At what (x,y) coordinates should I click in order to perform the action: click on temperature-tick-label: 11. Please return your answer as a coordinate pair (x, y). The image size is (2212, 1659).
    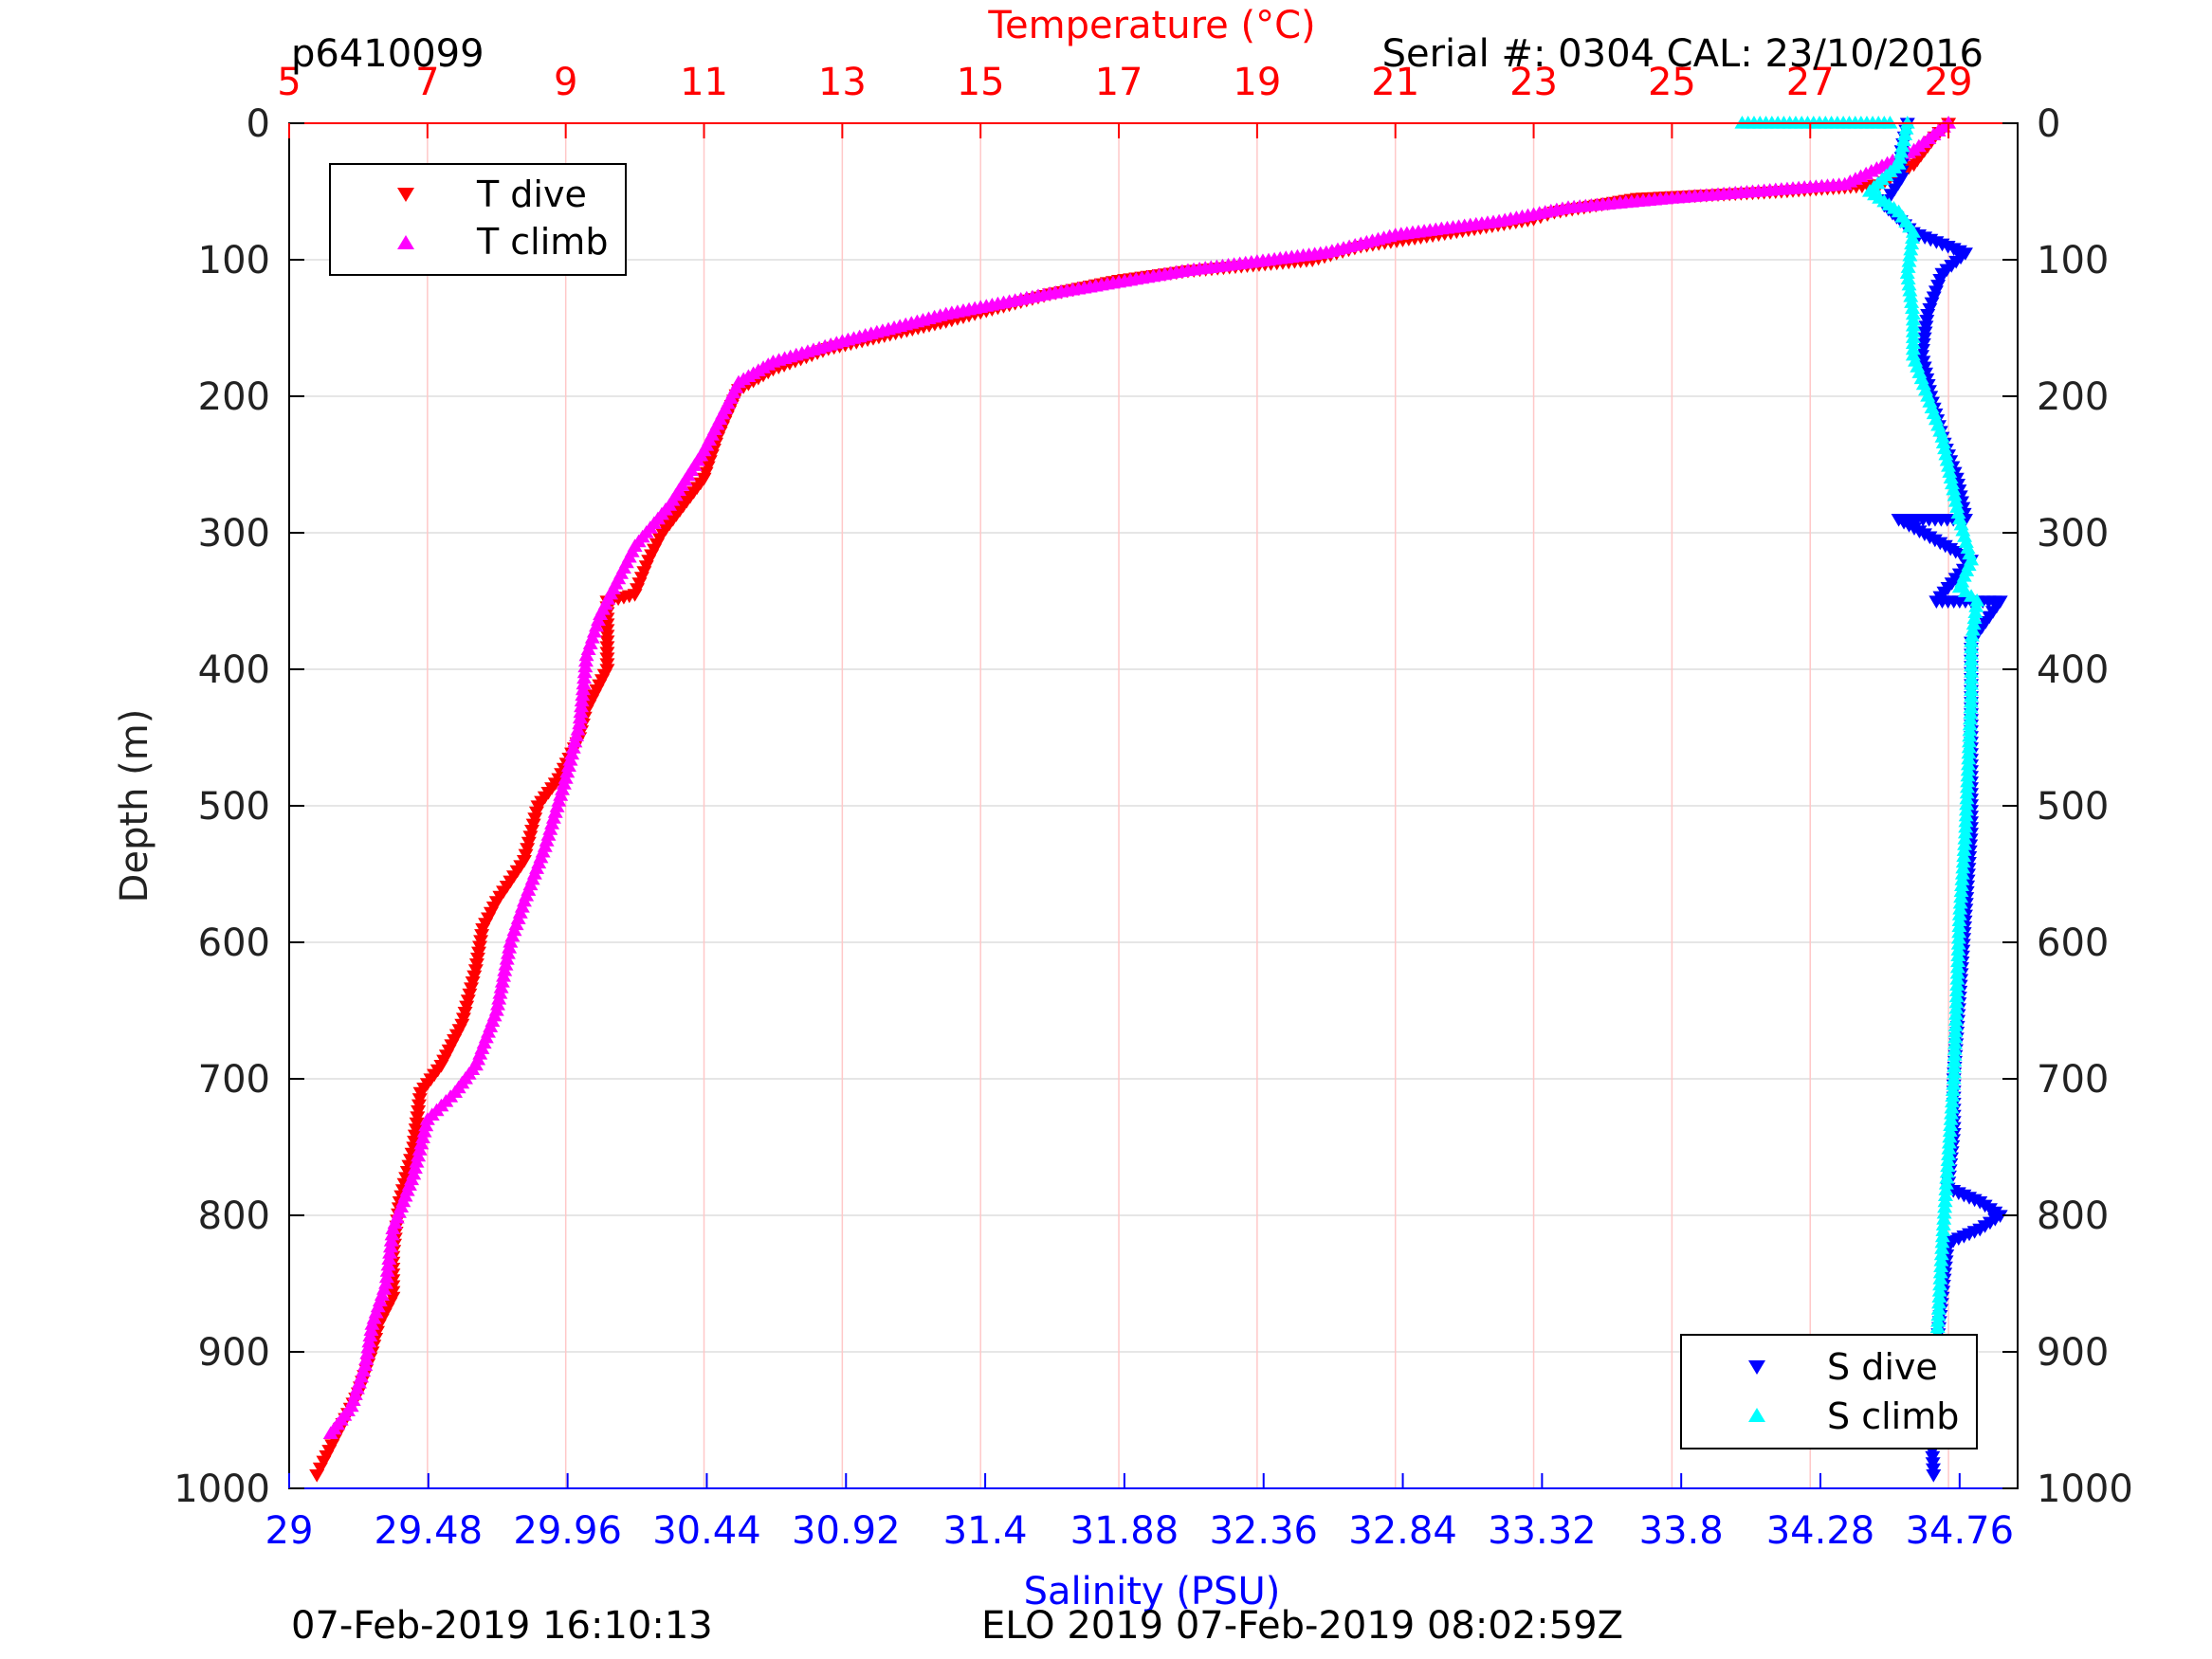
    Looking at the image, I should click on (704, 82).